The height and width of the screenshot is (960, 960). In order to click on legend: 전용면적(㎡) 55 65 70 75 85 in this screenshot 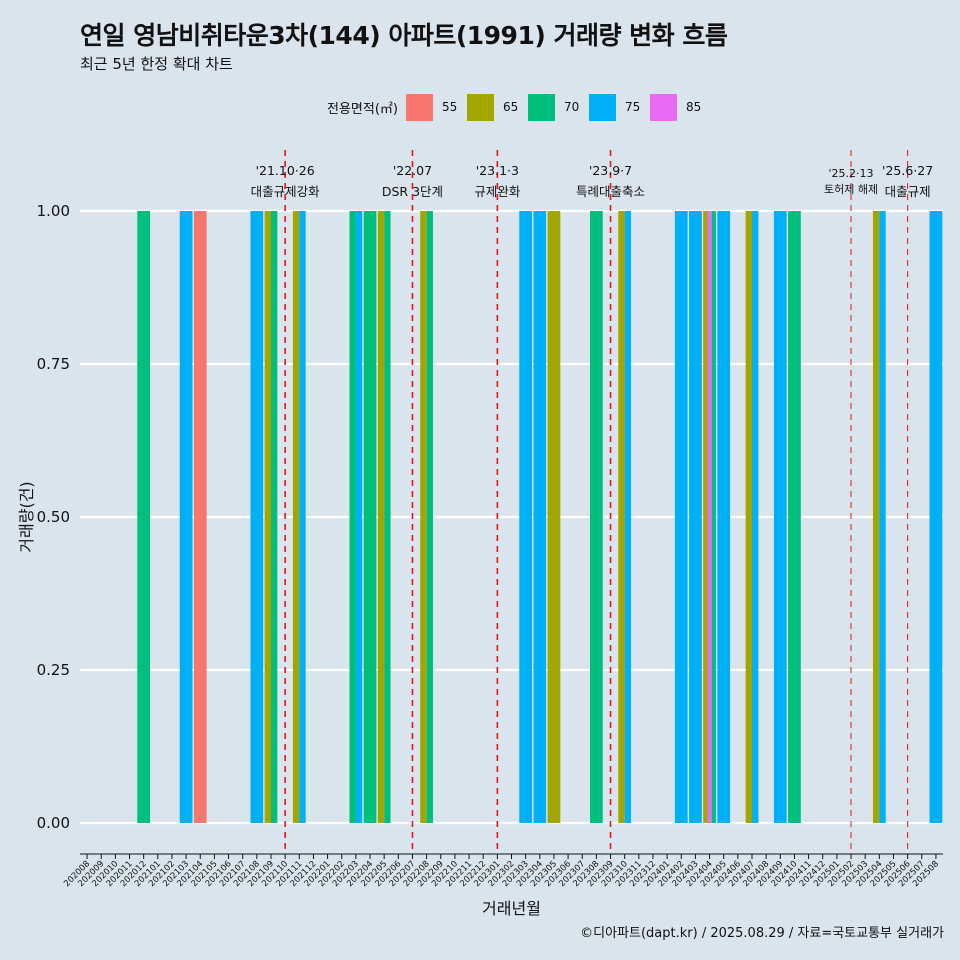, I will do `click(519, 107)`.